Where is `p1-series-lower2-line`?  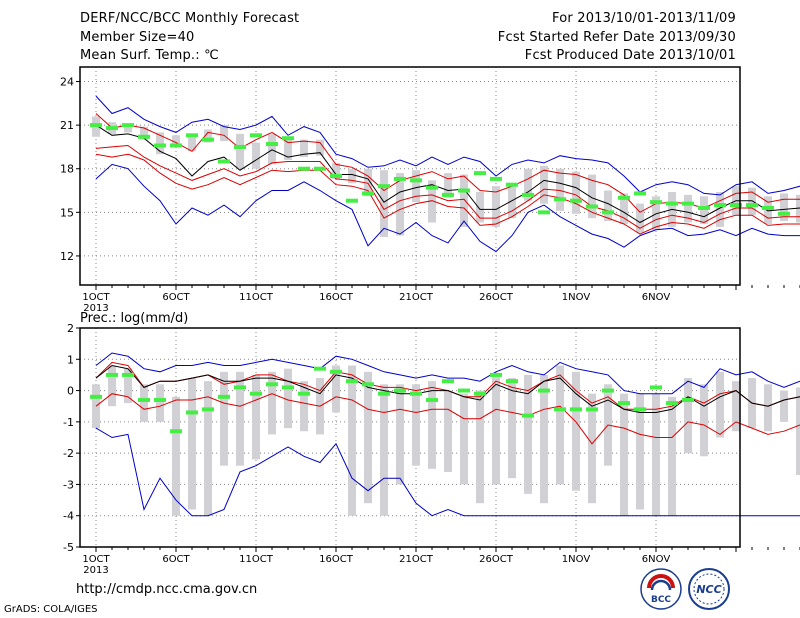 p1-series-lower2-line is located at coordinates (447, 194).